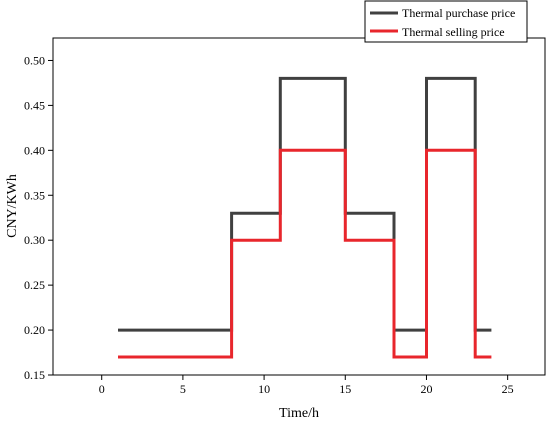 The height and width of the screenshot is (424, 550). What do you see at coordinates (458, 13) in the screenshot?
I see `legend-label-purchase: Thermal purchase price` at bounding box center [458, 13].